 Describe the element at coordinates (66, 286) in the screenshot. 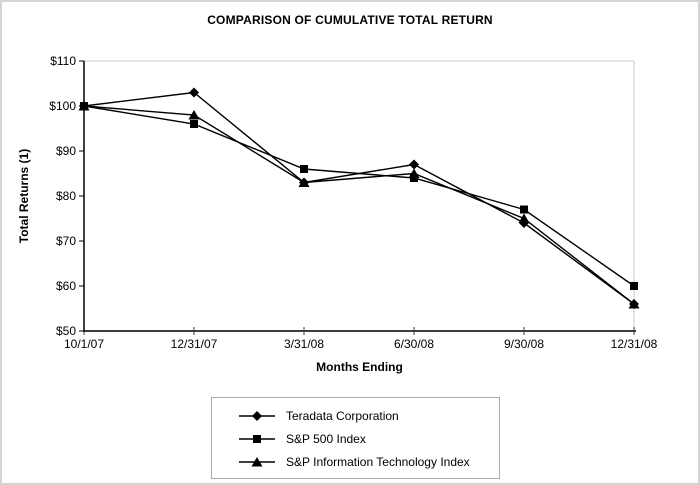

I see `y-tick-label: $60` at that location.